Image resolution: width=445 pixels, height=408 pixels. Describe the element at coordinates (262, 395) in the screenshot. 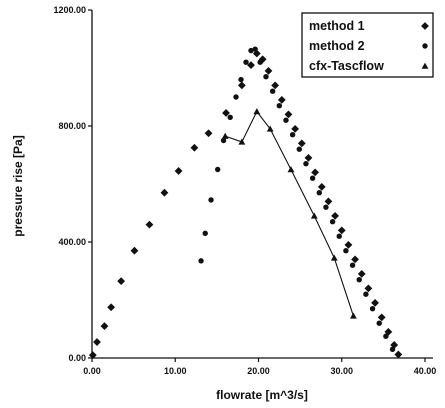

I see `x-axis-label: flowrate [m^3/s]` at that location.